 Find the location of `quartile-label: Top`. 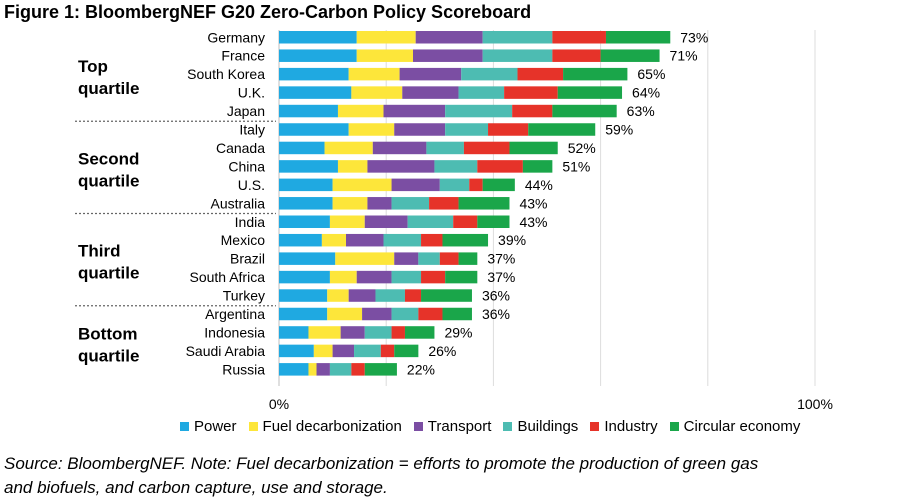

quartile-label: Top is located at coordinates (93, 66).